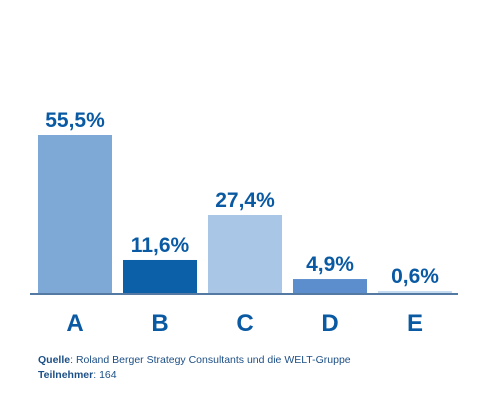 The width and height of the screenshot is (489, 400). Describe the element at coordinates (160, 276) in the screenshot. I see `bar-b` at that location.